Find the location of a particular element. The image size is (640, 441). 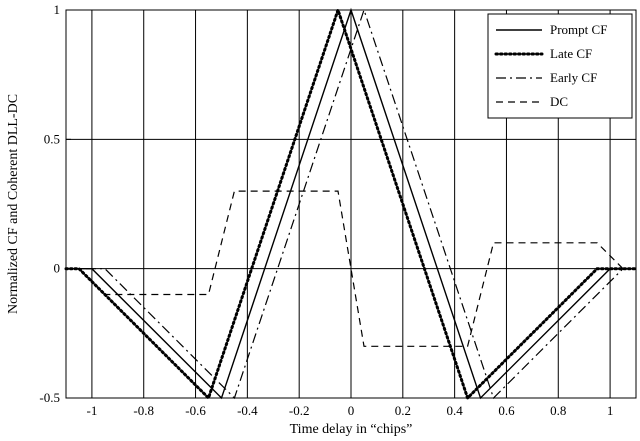

y-axis-label: Normalized CF and Coherent DLL-DC is located at coordinates (13, 204).